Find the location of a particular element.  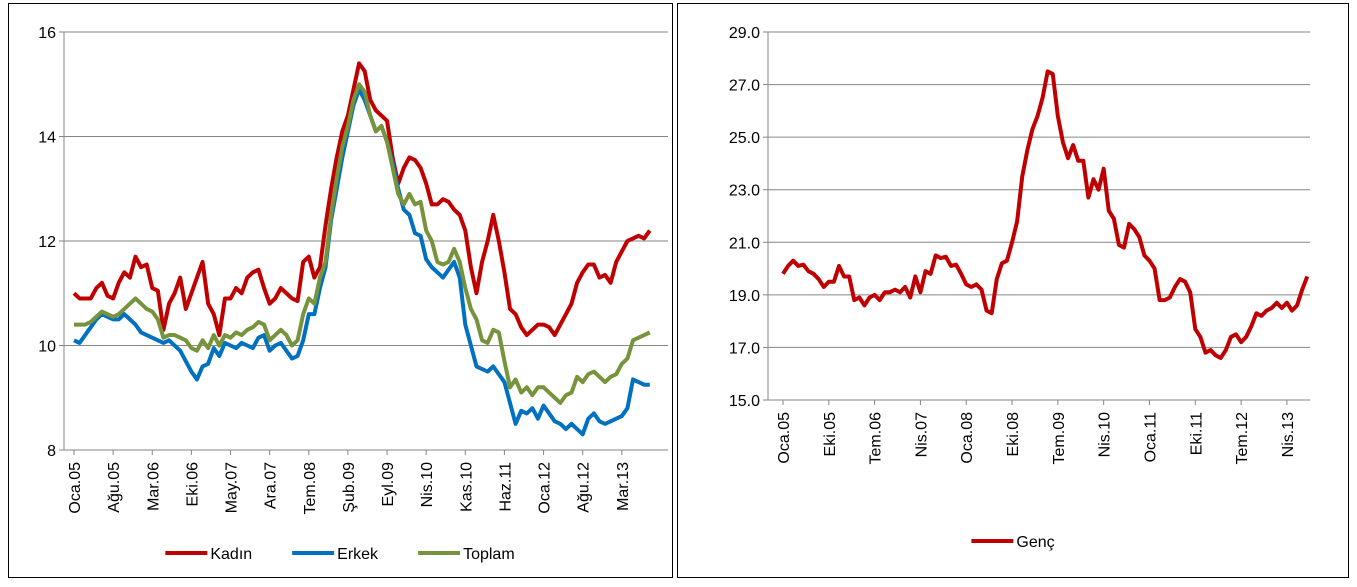

y-tick-label: 14 is located at coordinates (47, 138).